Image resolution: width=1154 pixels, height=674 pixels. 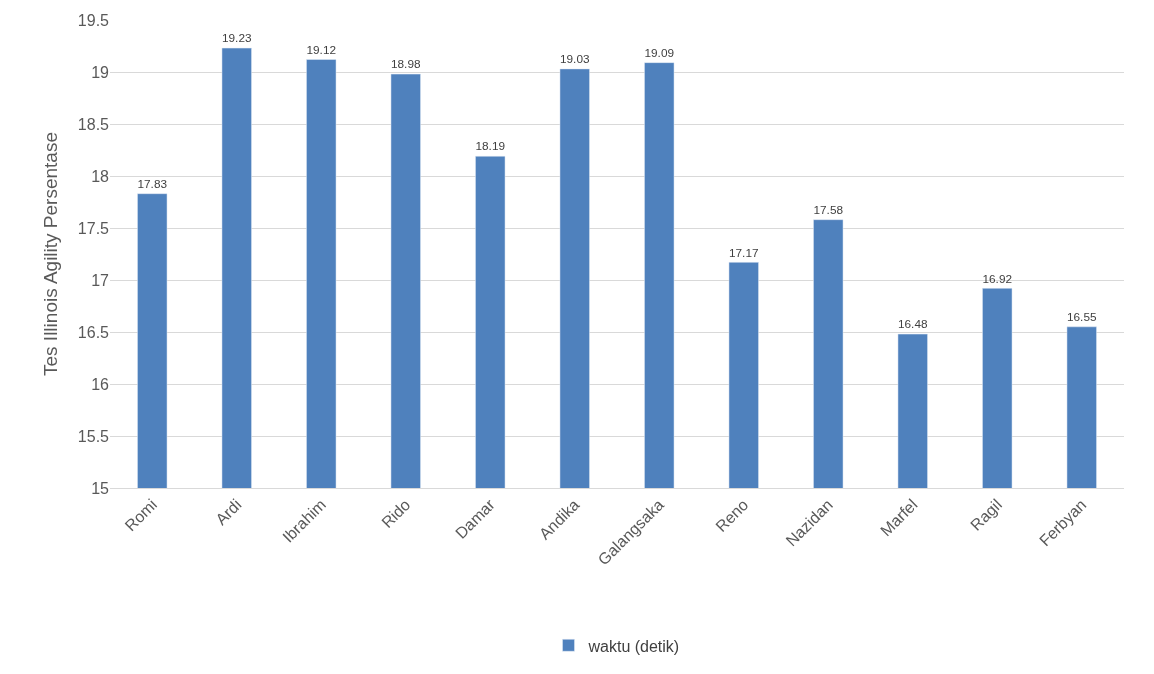 I want to click on y-tick-label: 16, so click(x=100, y=384).